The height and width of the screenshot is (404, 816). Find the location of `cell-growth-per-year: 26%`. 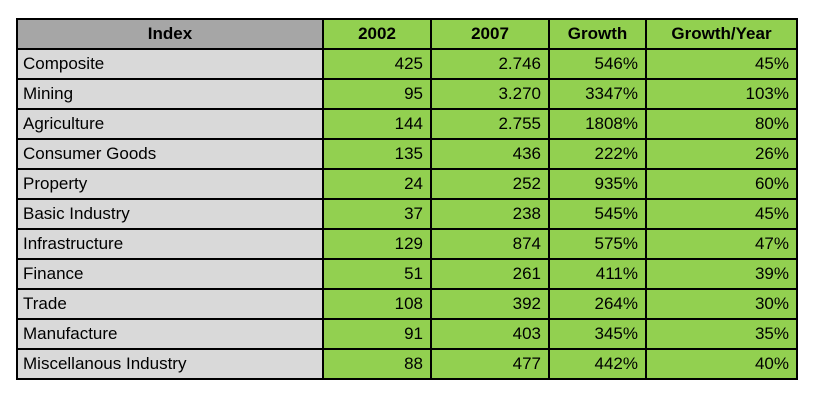

cell-growth-per-year: 26% is located at coordinates (721, 154).